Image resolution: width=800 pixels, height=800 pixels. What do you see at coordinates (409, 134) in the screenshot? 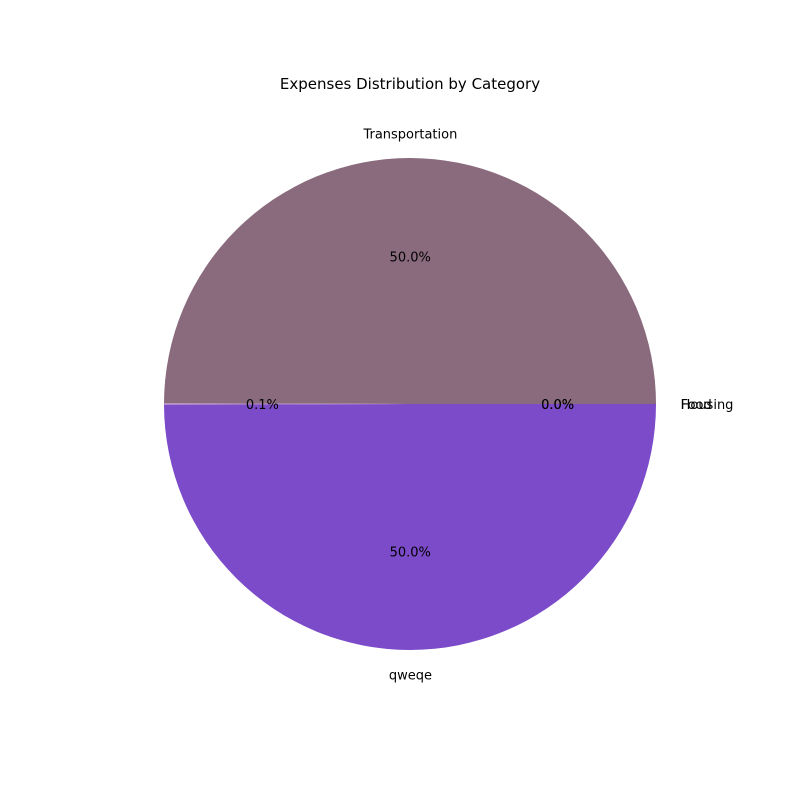
I see `category-label-transportation: Transportation` at bounding box center [409, 134].